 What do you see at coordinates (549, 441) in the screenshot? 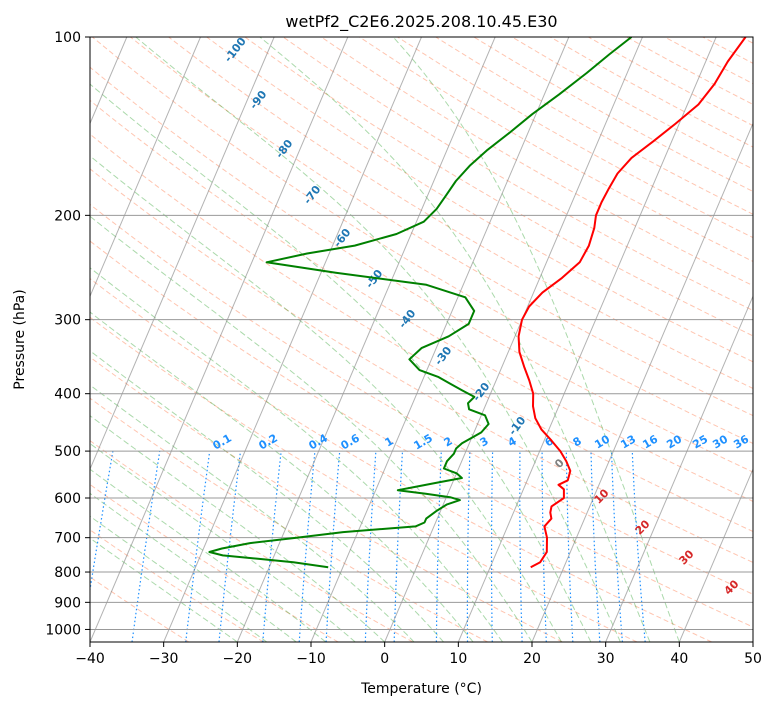
I see `mixing-ratio-label: 6` at bounding box center [549, 441].